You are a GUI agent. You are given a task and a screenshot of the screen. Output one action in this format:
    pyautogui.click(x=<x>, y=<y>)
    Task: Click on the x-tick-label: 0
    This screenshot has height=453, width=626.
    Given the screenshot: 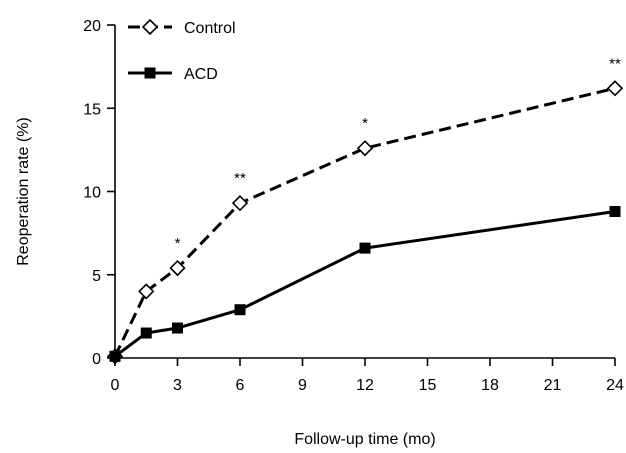 What is the action you would take?
    pyautogui.click(x=115, y=385)
    